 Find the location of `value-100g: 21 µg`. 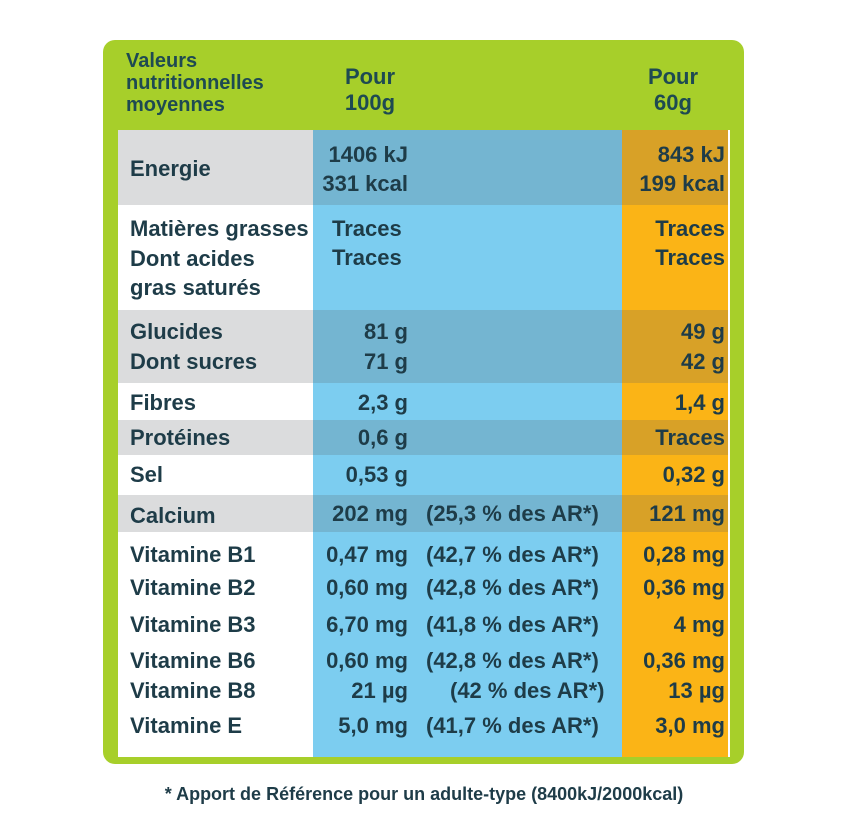

value-100g: 21 µg is located at coordinates (379, 690).